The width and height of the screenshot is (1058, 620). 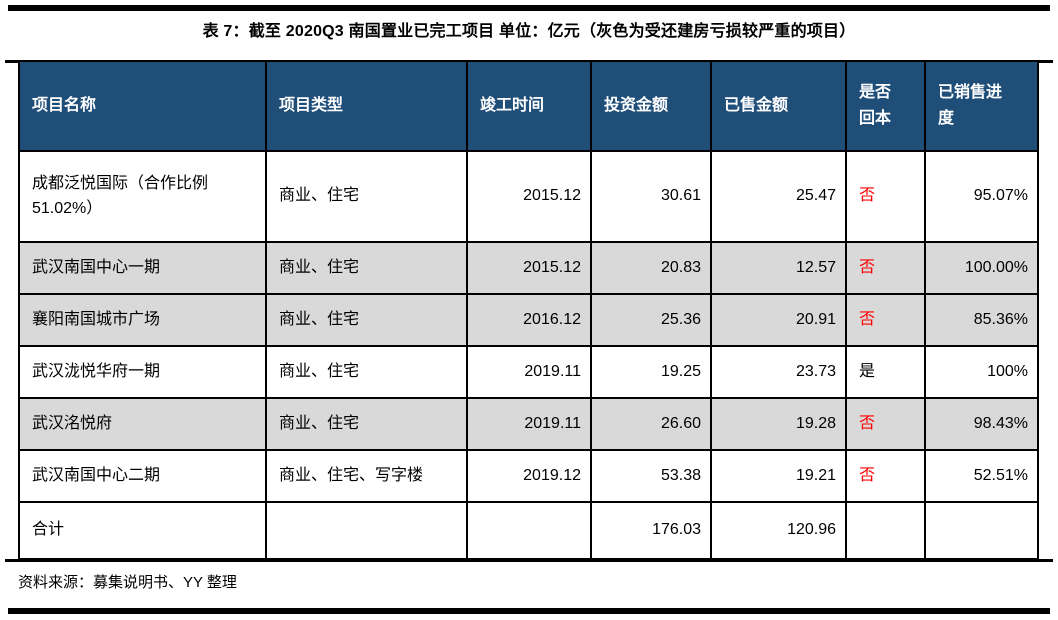 What do you see at coordinates (778, 424) in the screenshot?
I see `table-cell-sold: 19.28` at bounding box center [778, 424].